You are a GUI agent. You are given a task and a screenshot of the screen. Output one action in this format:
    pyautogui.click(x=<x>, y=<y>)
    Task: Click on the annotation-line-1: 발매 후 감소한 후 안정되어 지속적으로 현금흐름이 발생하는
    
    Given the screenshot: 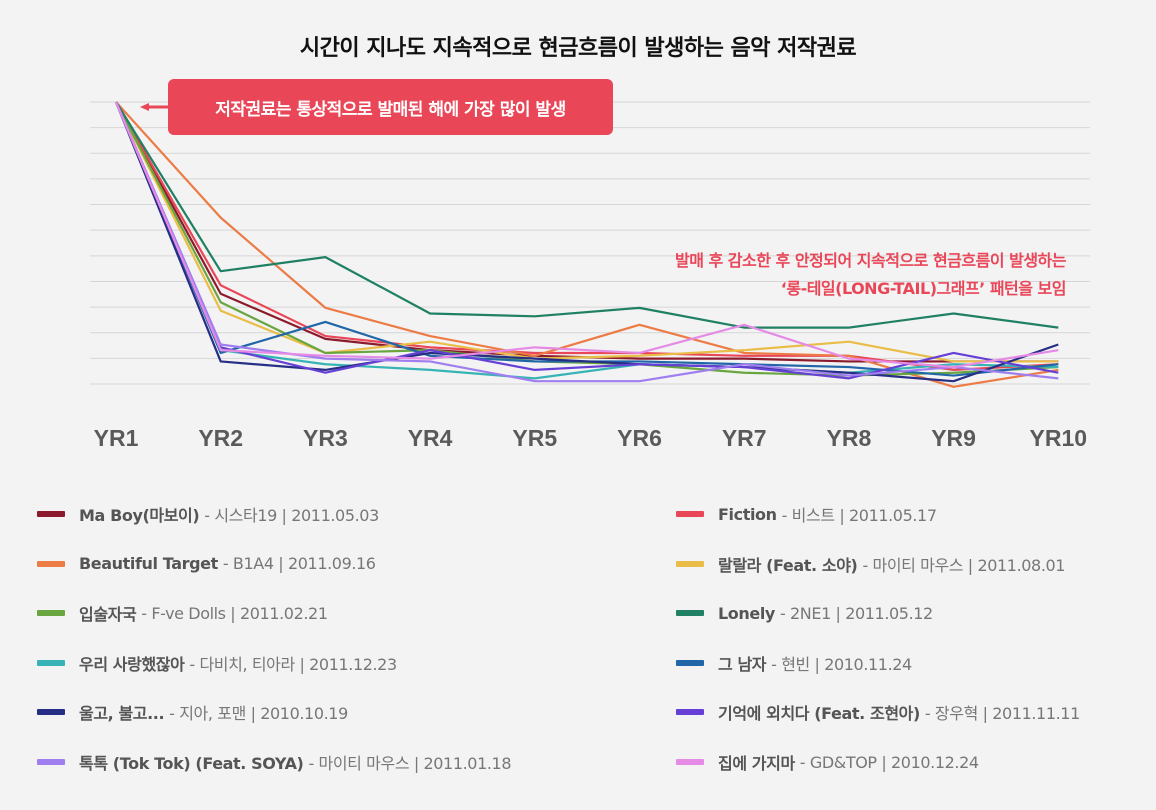 What is the action you would take?
    pyautogui.click(x=871, y=260)
    